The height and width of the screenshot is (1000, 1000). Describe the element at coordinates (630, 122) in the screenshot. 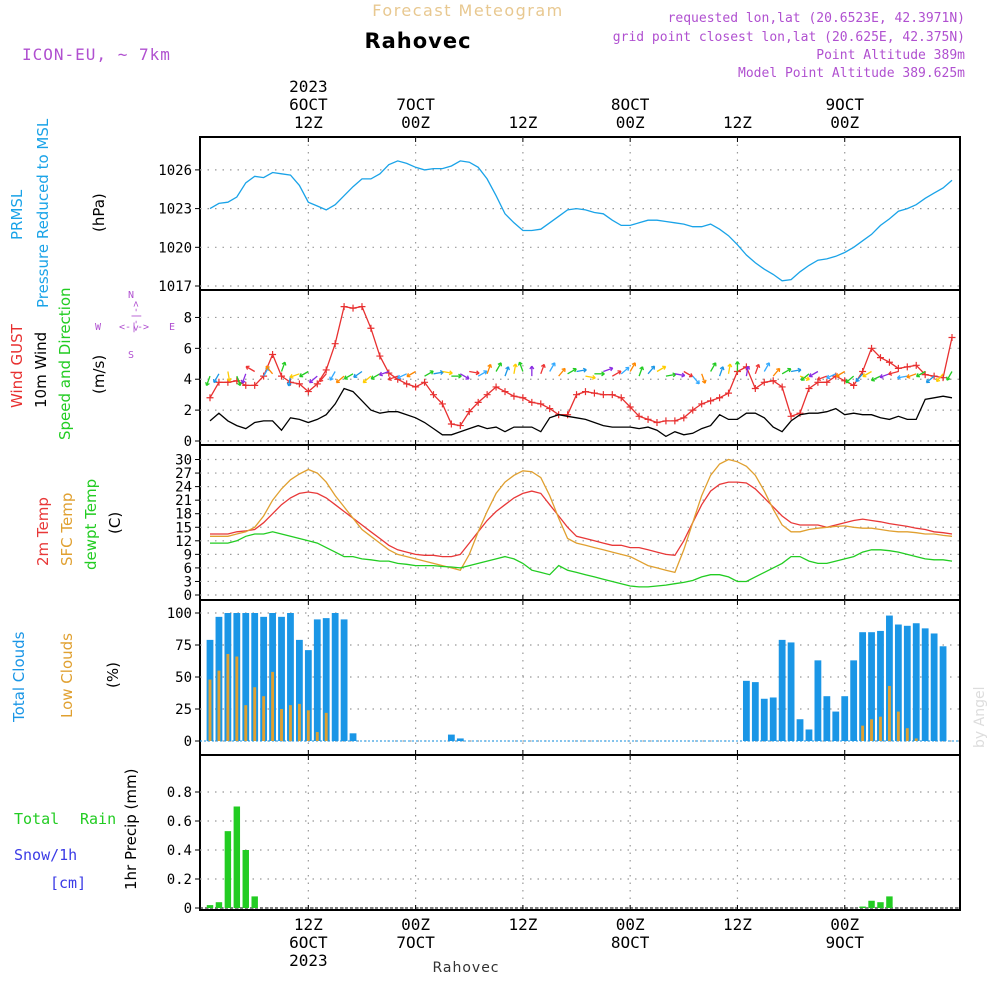

I see `top-axis-hour: 00Z` at that location.